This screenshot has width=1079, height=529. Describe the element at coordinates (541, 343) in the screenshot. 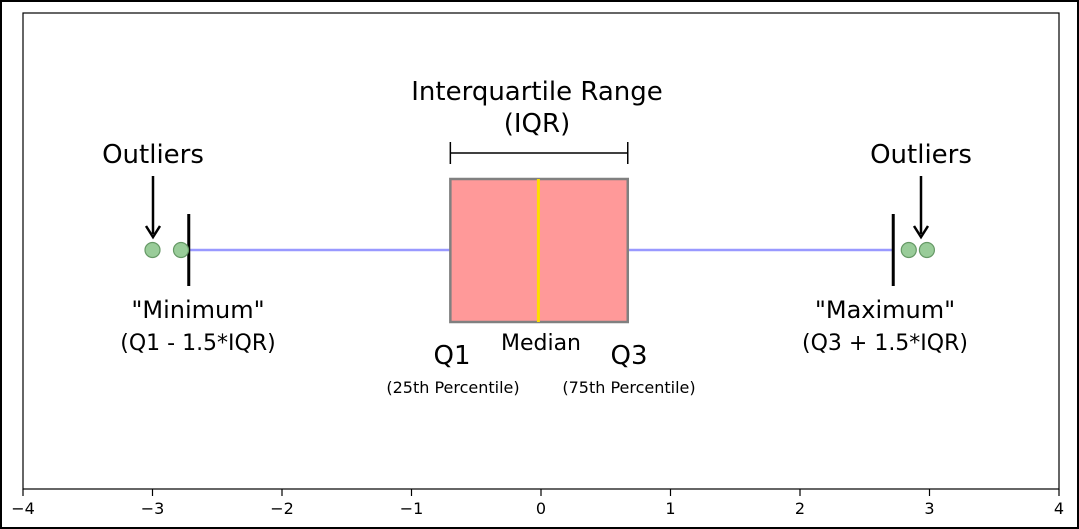

I see `median-label: Median` at that location.